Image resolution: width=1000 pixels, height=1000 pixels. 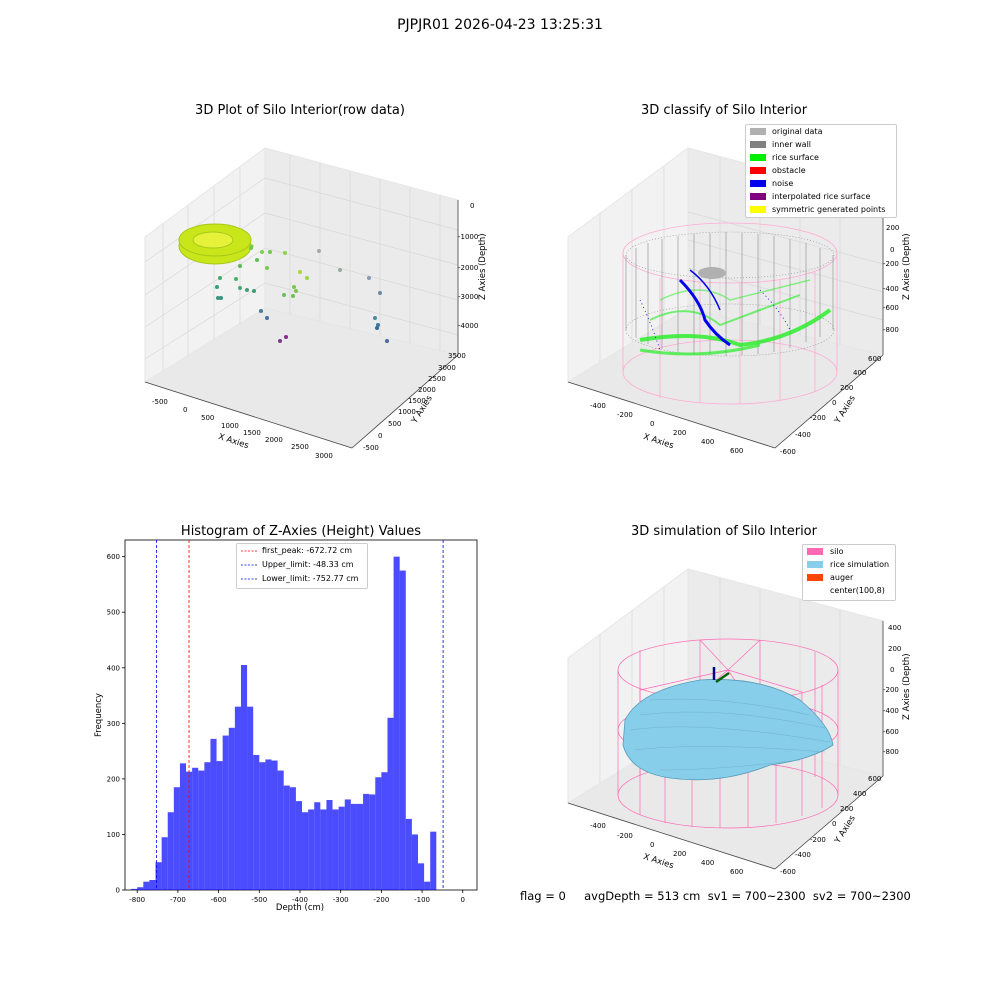 What do you see at coordinates (307, 550) in the screenshot?
I see `hist-legend-label: first_peak: -672.72 cm` at bounding box center [307, 550].